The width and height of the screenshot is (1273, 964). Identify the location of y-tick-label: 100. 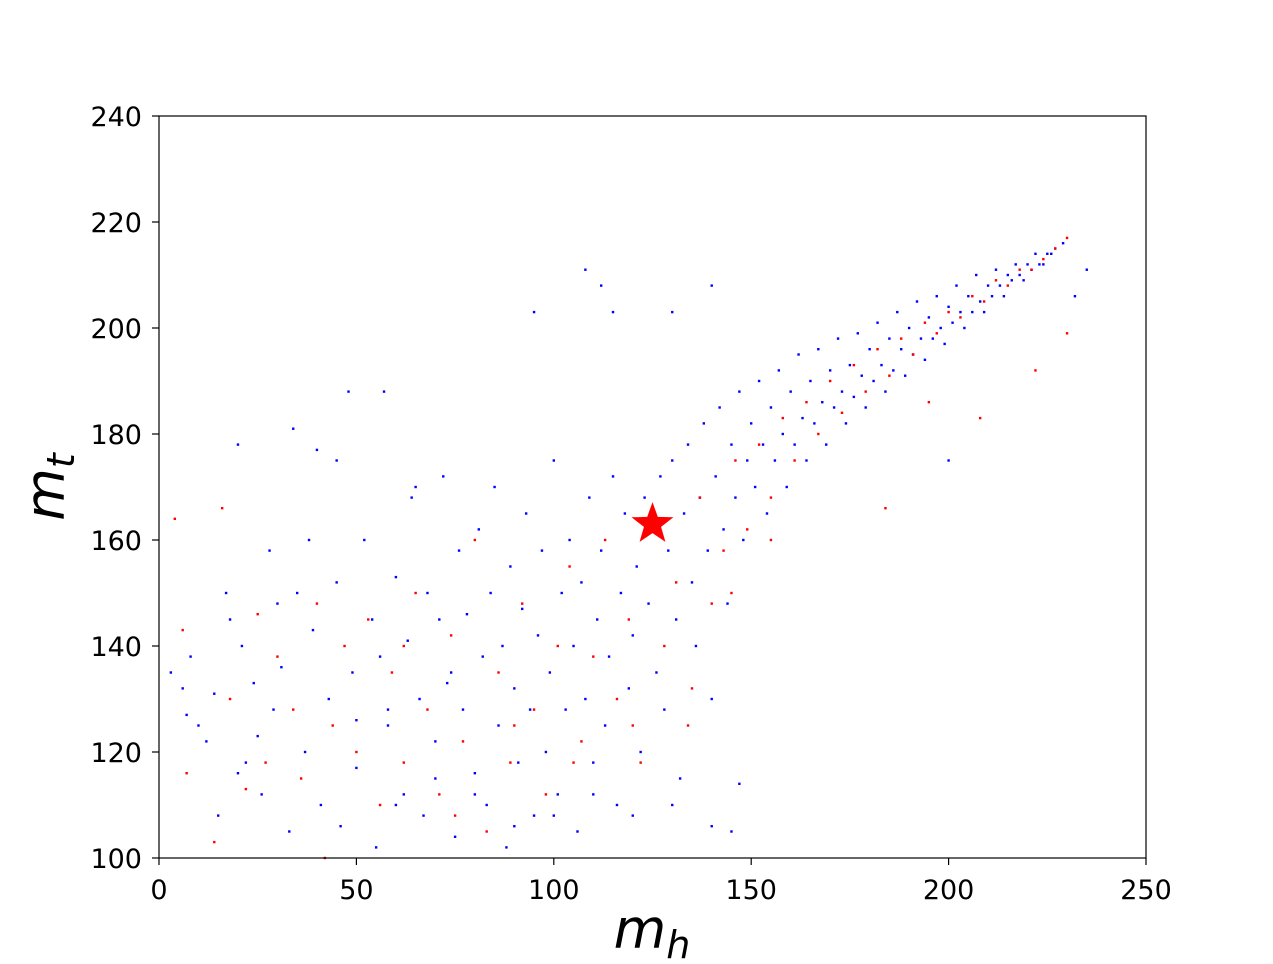
(116, 859).